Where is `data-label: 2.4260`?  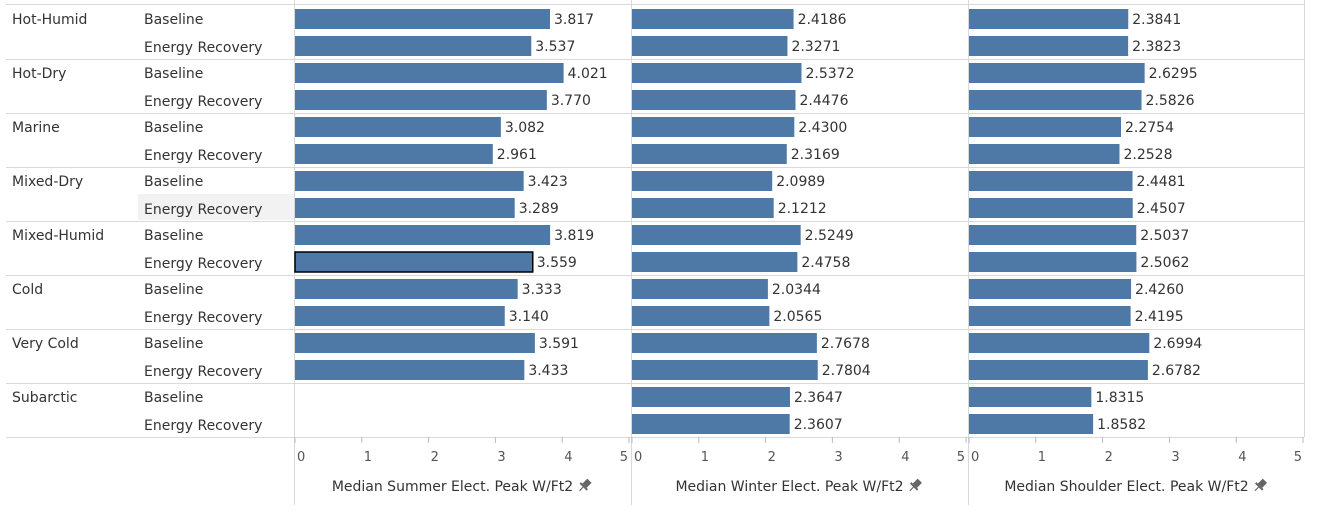
data-label: 2.4260 is located at coordinates (1159, 290).